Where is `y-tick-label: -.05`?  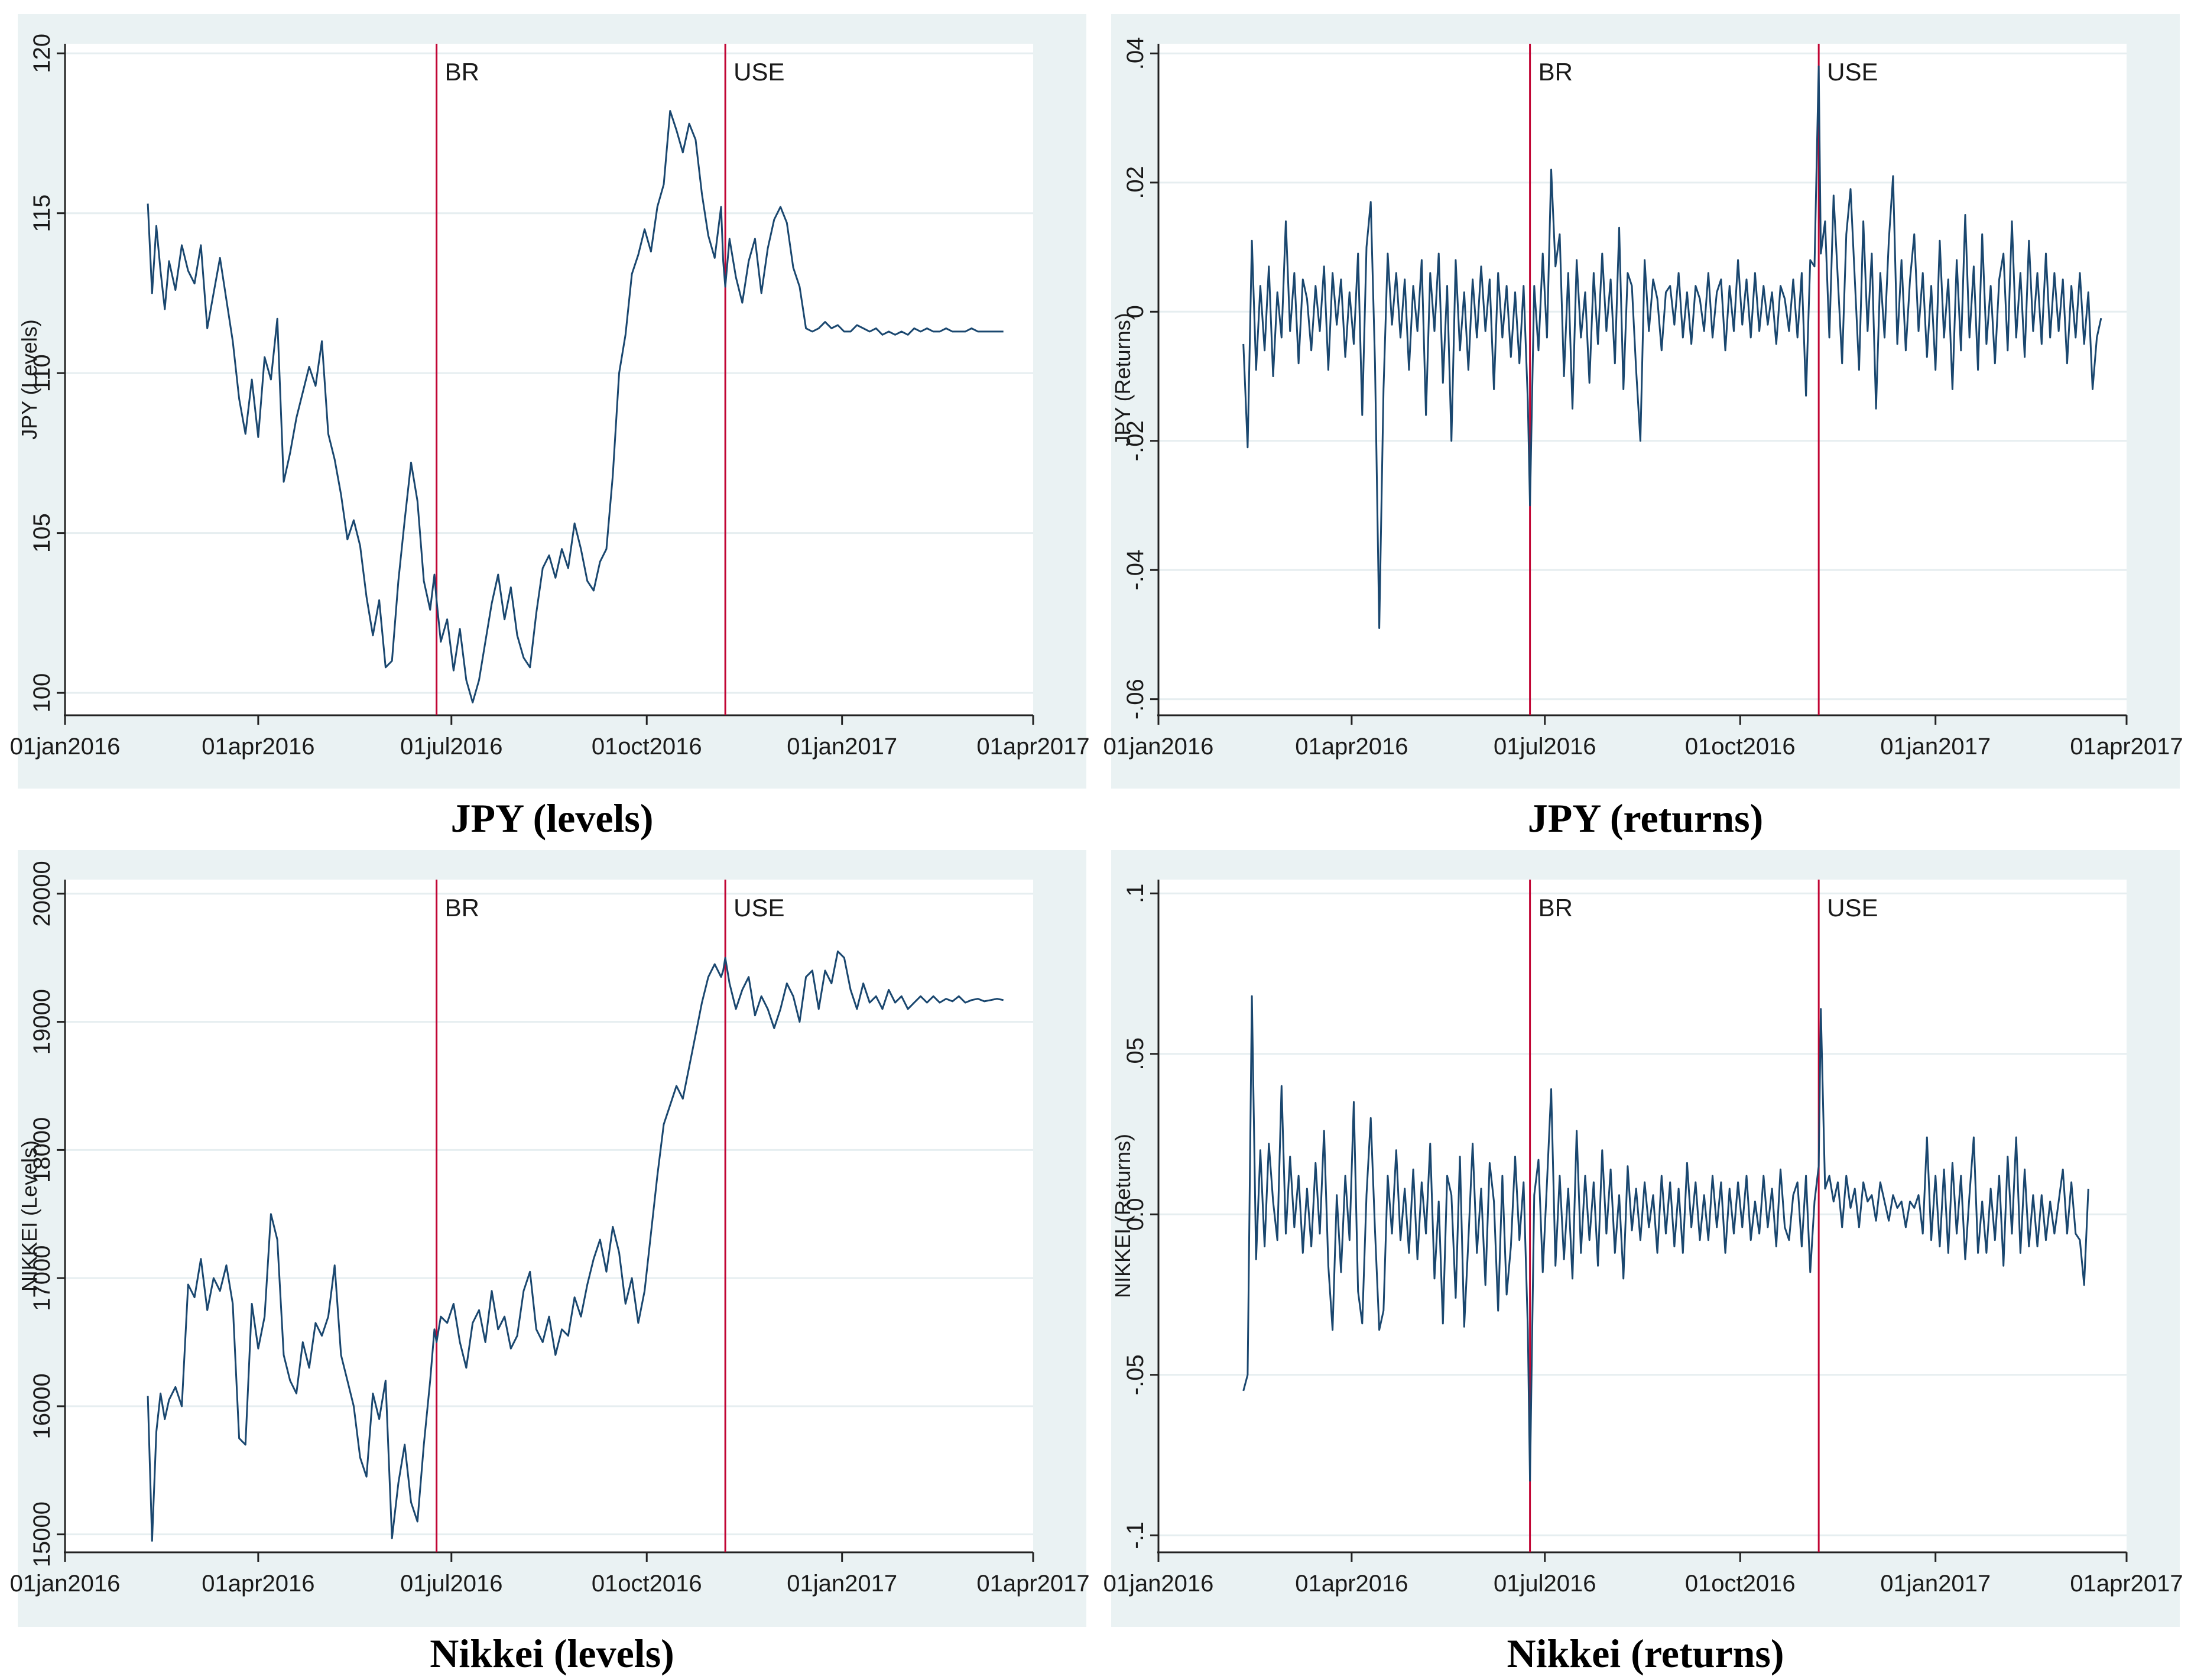
y-tick-label: -.05 is located at coordinates (1135, 1374).